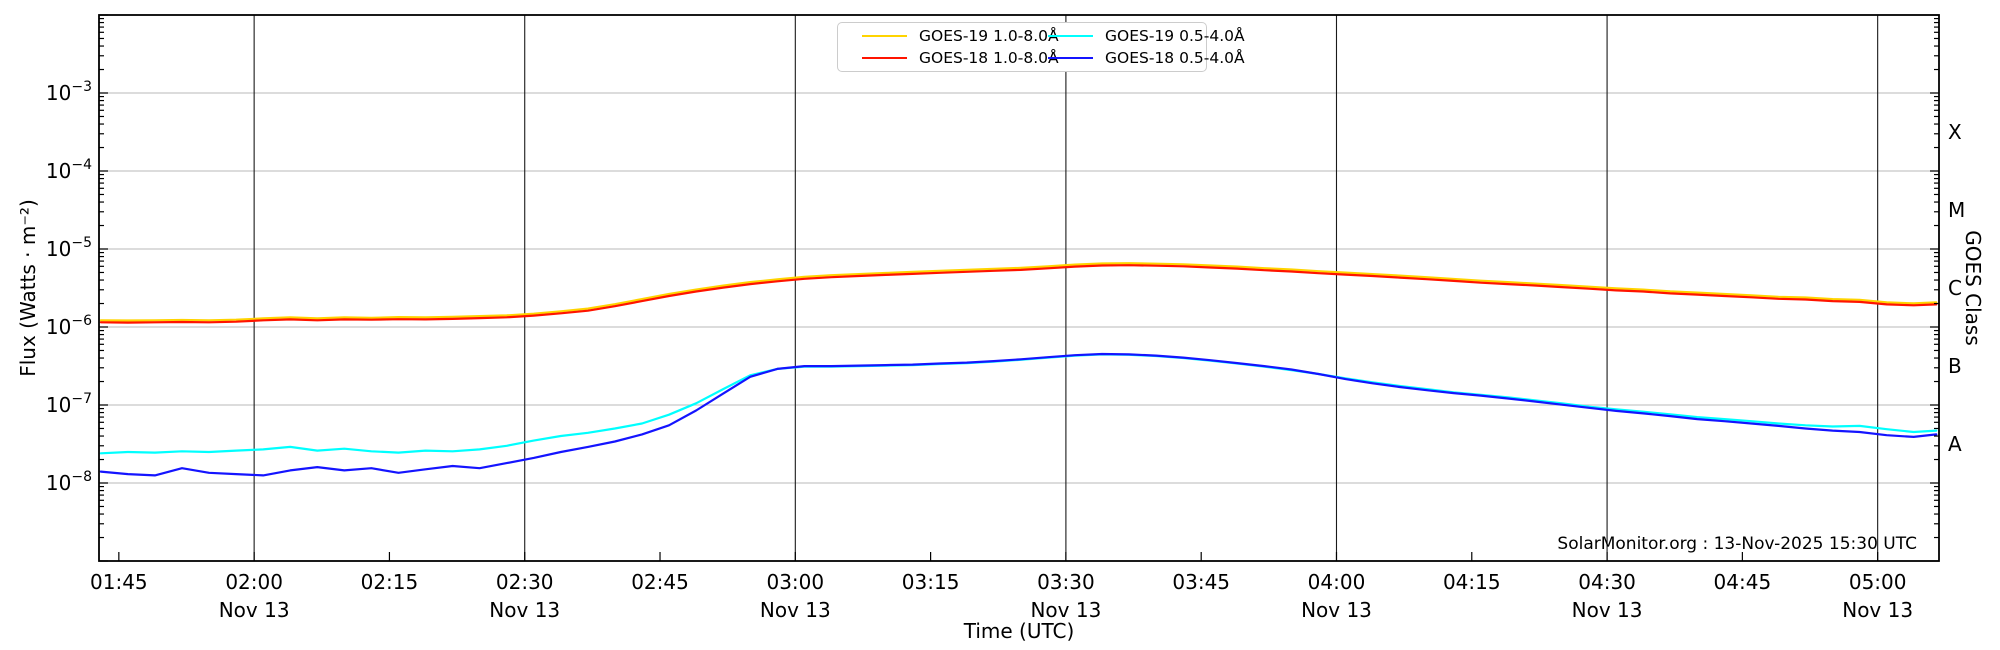 The height and width of the screenshot is (650, 2000). Describe the element at coordinates (1878, 582) in the screenshot. I see `svg-text: 05:00` at that location.